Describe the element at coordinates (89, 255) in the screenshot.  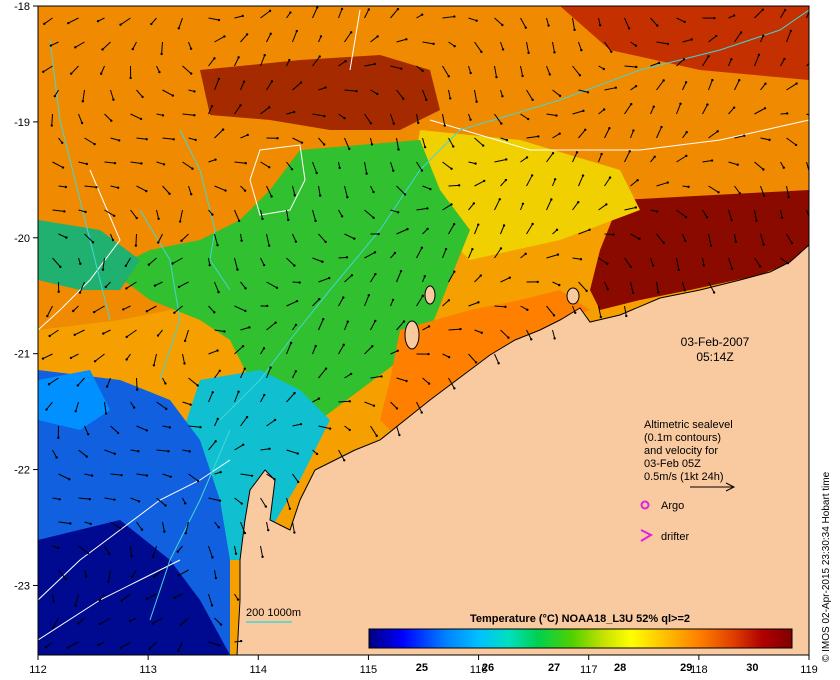
I see `sst-green-west` at that location.